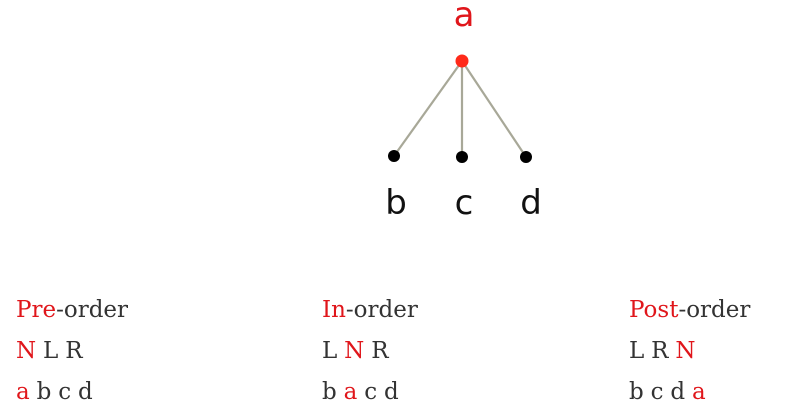 This screenshot has height=415, width=792. I want to click on child-node-dot-c, so click(462, 157).